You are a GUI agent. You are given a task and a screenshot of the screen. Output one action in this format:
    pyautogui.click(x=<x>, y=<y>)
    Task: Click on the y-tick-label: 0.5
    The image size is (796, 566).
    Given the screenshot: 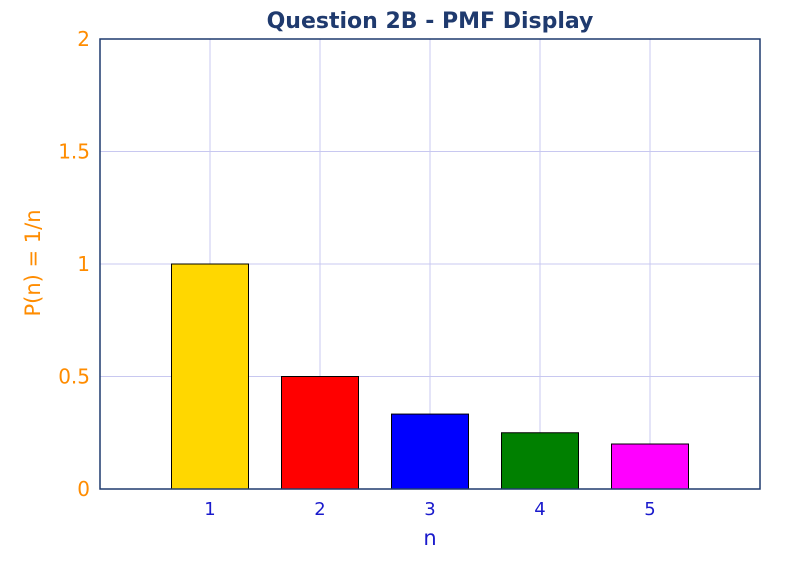 What is the action you would take?
    pyautogui.click(x=74, y=377)
    